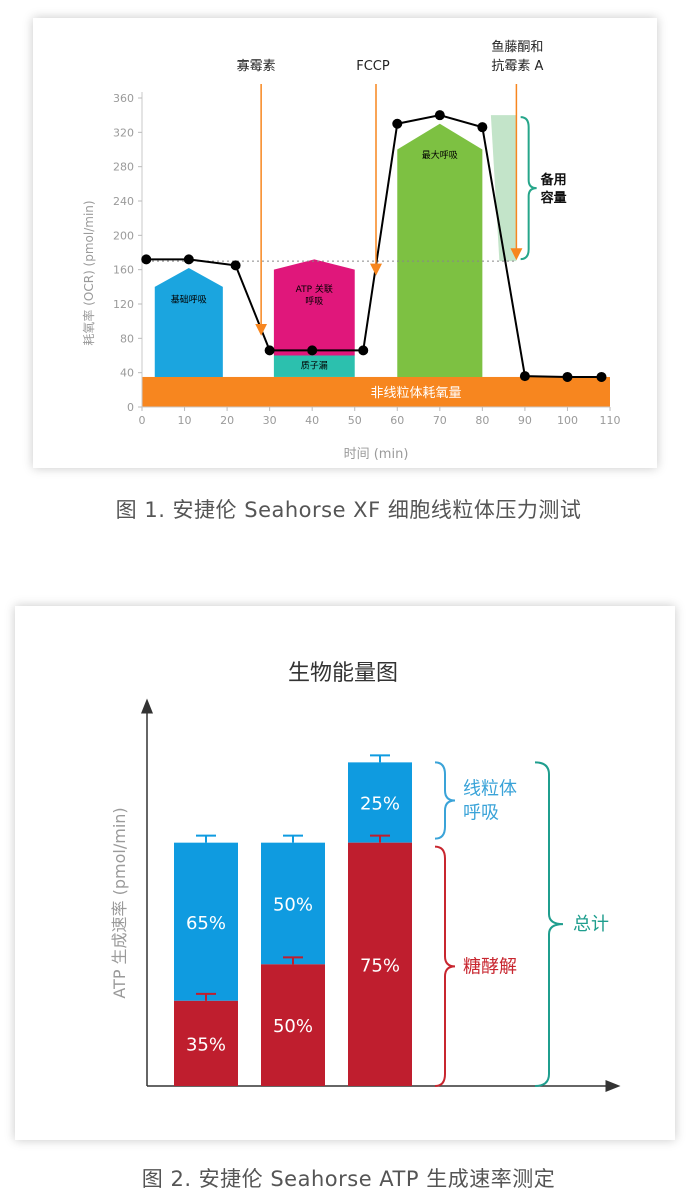 The width and height of the screenshot is (697, 1203). What do you see at coordinates (517, 47) in the screenshot?
I see `rotenone-label-line1: 鱼藤酮和` at bounding box center [517, 47].